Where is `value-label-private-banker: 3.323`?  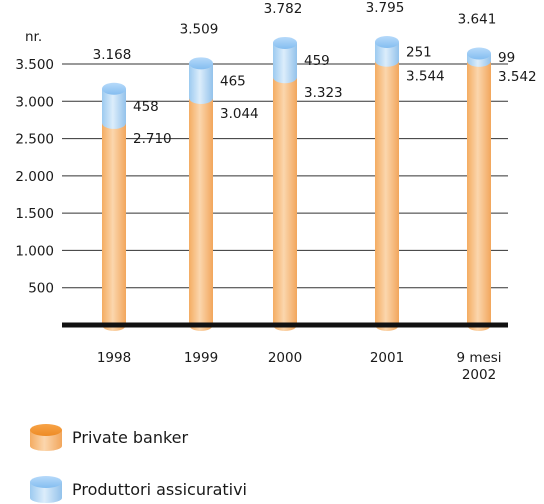 value-label-private-banker: 3.323 is located at coordinates (323, 93).